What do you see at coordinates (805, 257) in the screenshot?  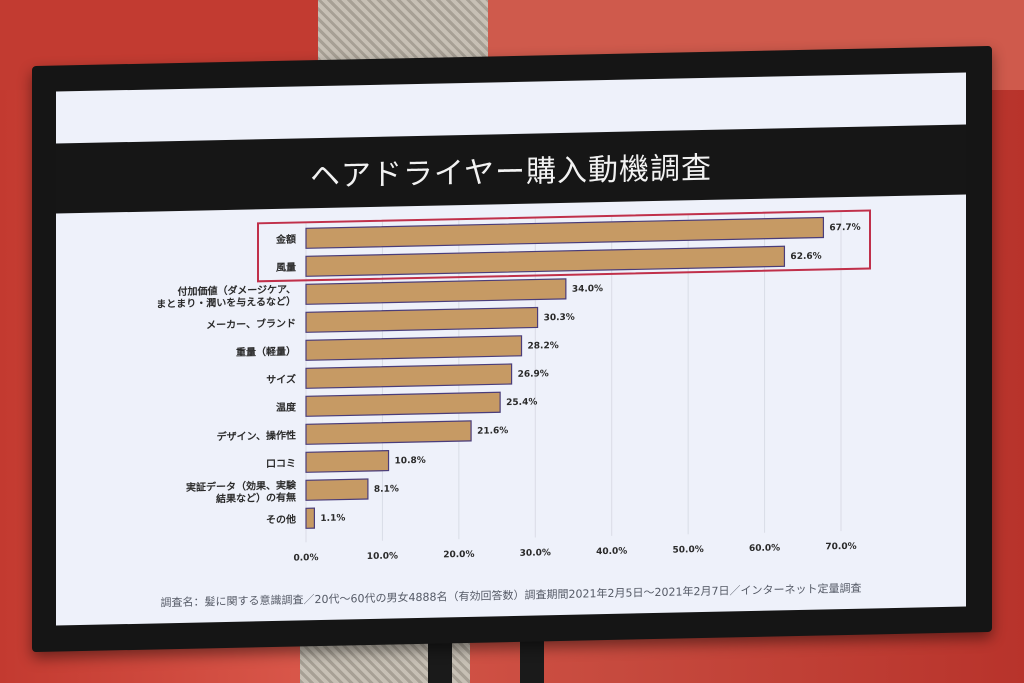 I see `data-label: 62.6%` at bounding box center [805, 257].